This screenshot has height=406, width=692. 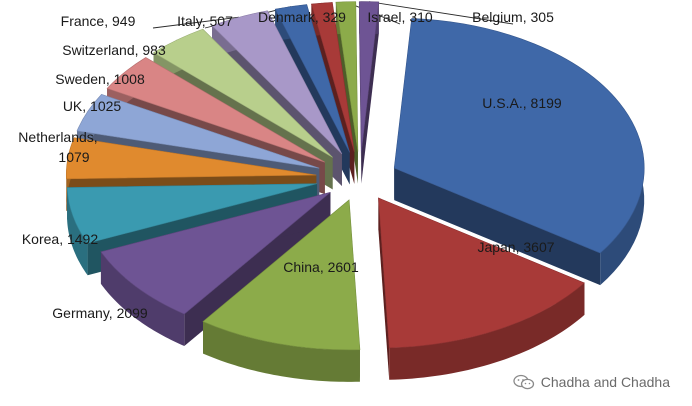 I want to click on slice-side-japan, so click(x=487, y=331).